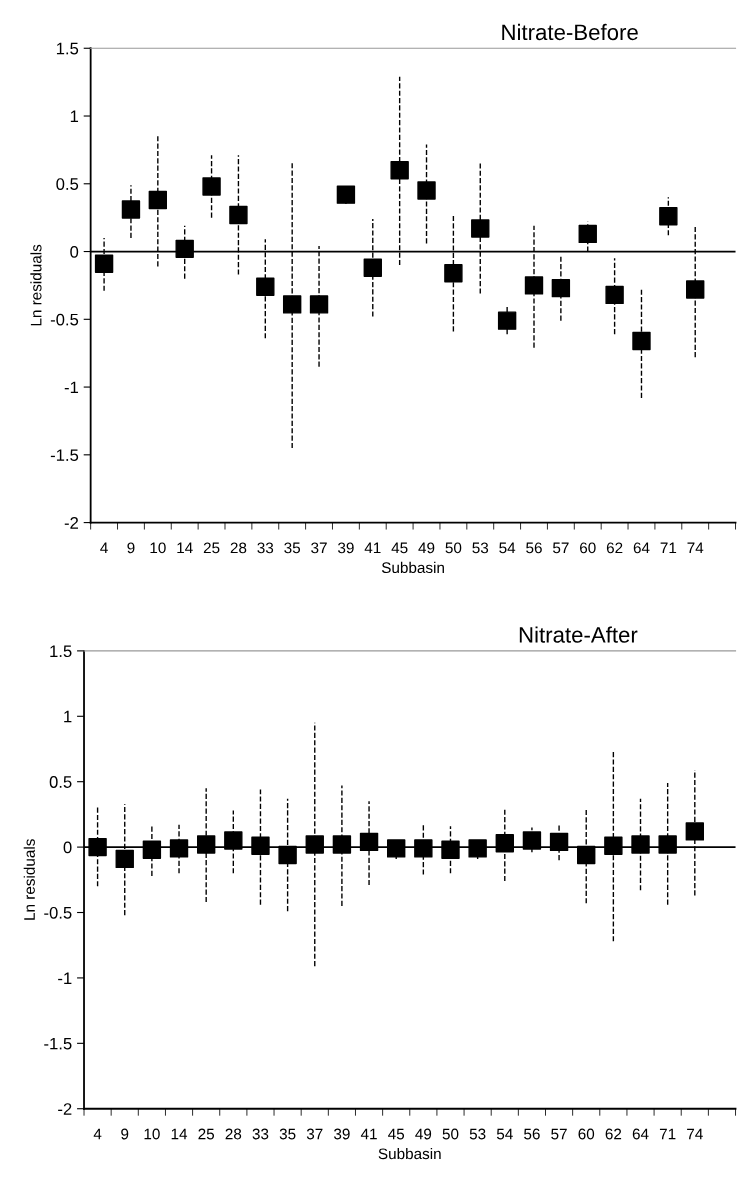 This screenshot has width=737, height=1177. What do you see at coordinates (570, 32) in the screenshot?
I see `chart-title: Nitrate-Before` at bounding box center [570, 32].